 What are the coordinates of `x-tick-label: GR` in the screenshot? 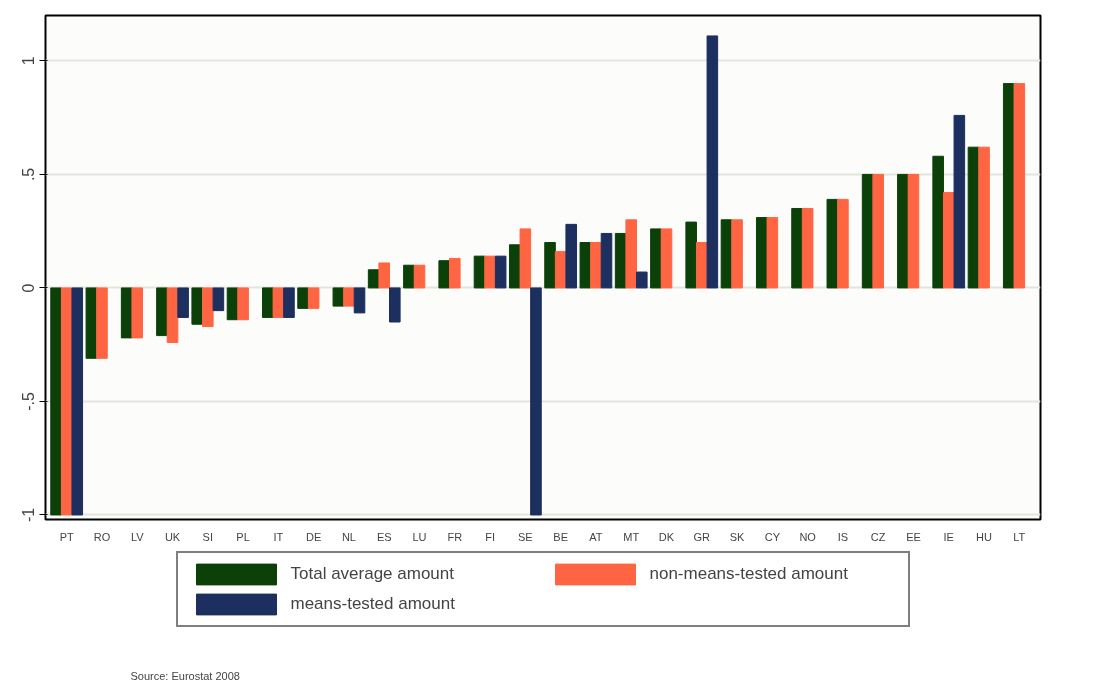 It's located at (702, 536).